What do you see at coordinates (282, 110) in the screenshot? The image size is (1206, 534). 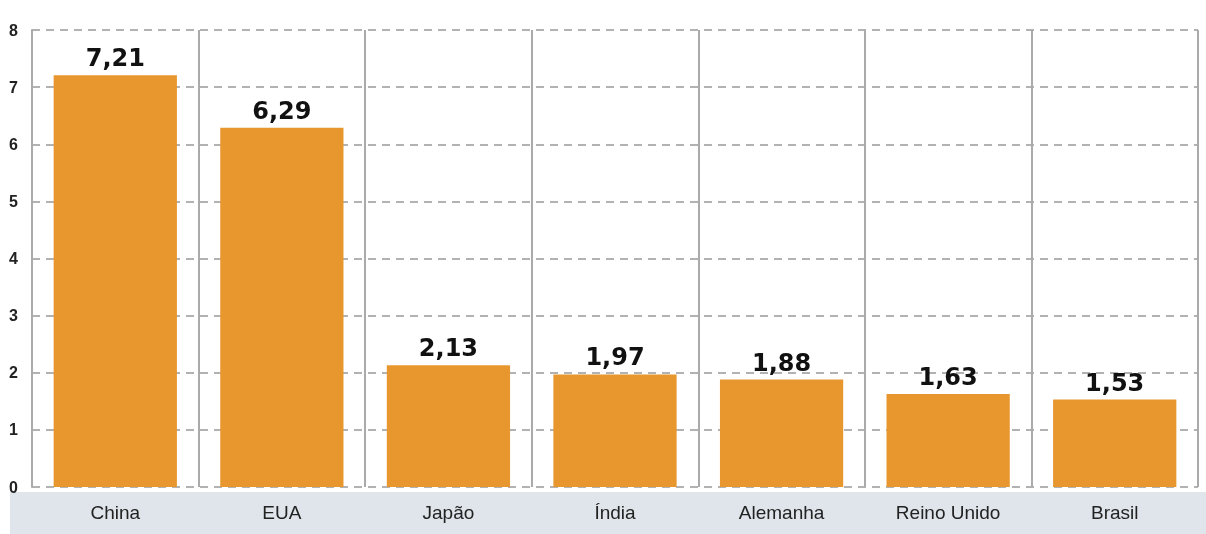 I see `data-label: 6,29` at bounding box center [282, 110].